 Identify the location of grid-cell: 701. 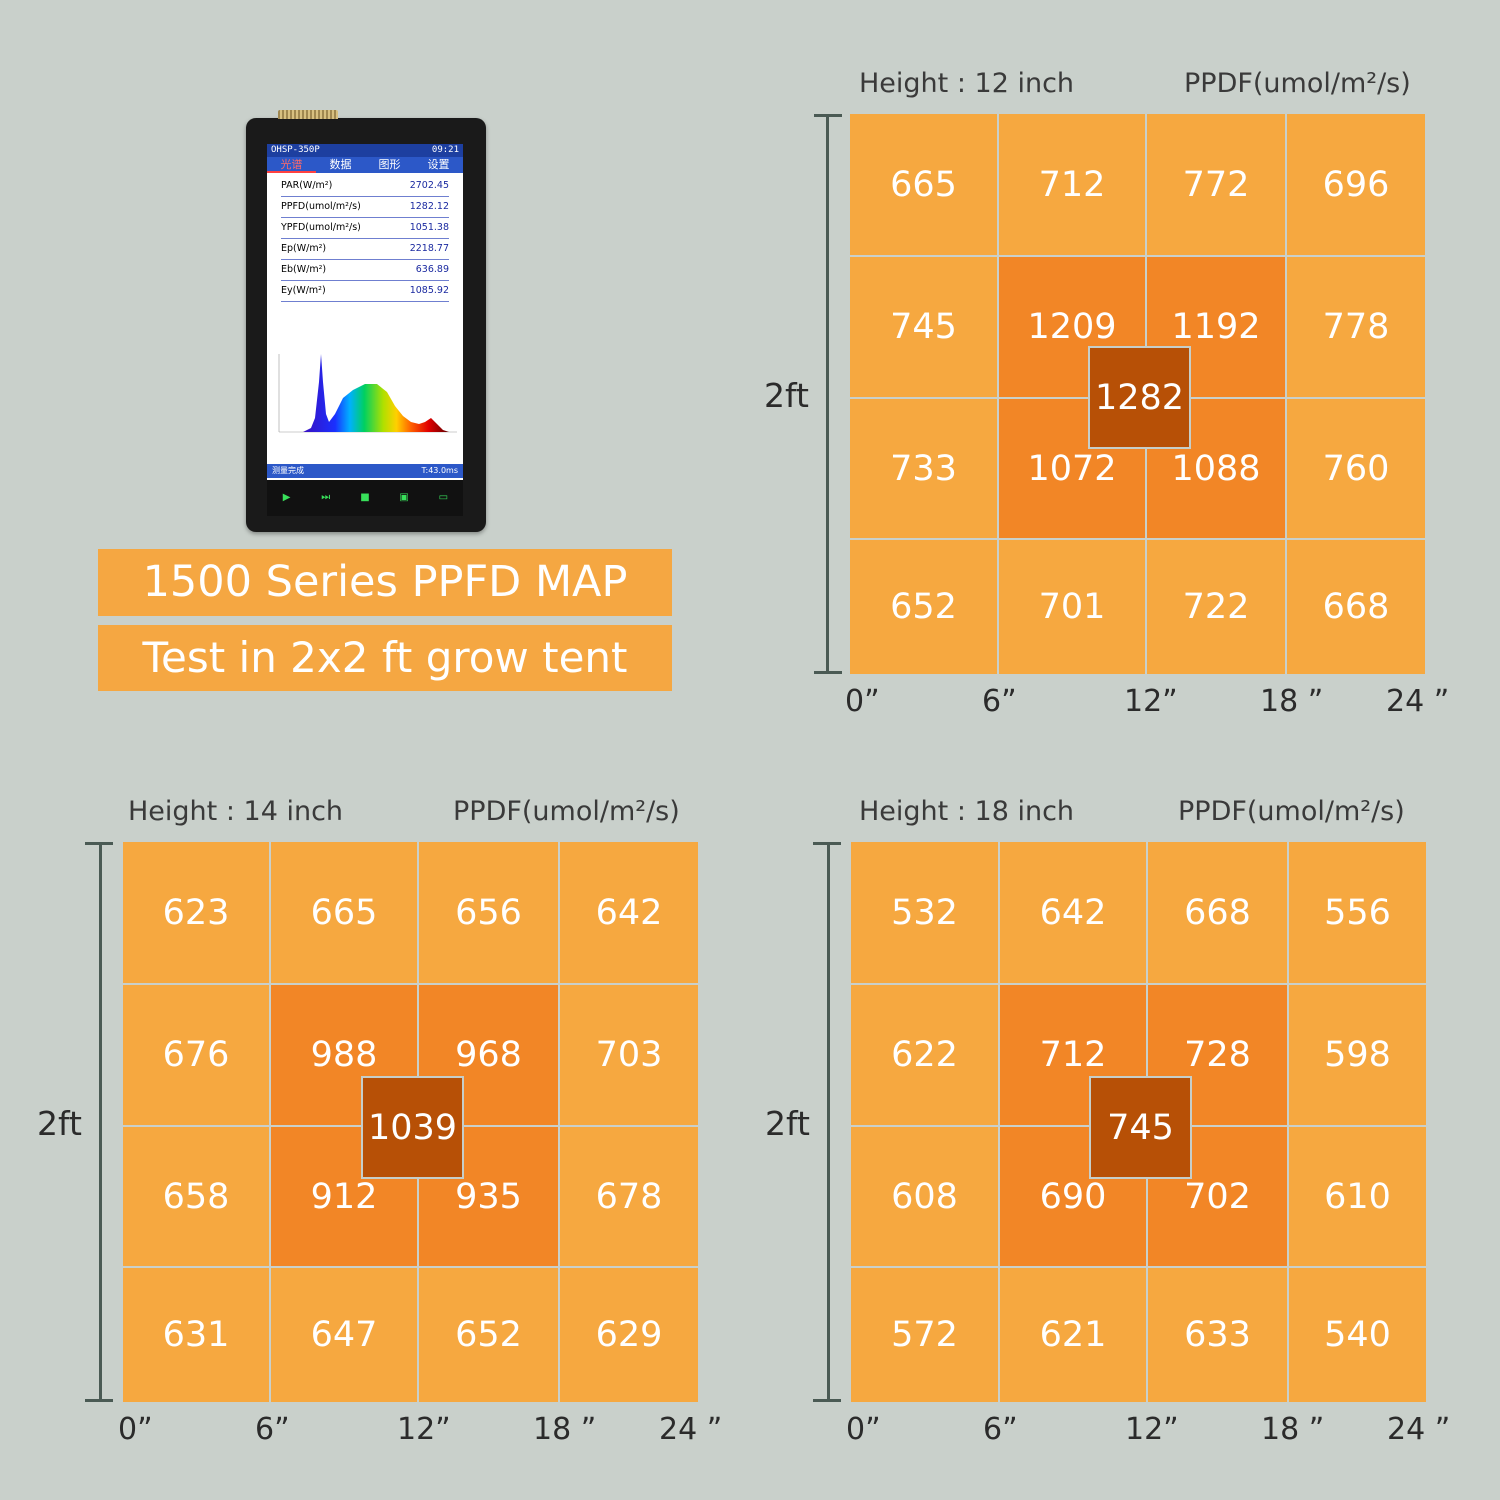
(1072, 607).